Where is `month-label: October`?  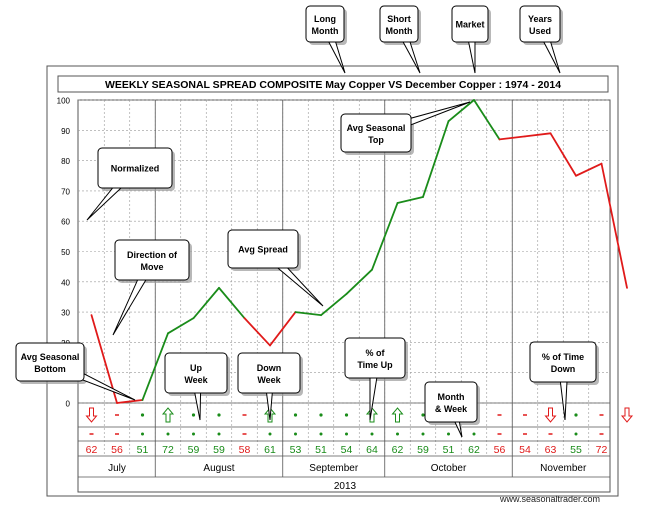 month-label: October is located at coordinates (449, 468).